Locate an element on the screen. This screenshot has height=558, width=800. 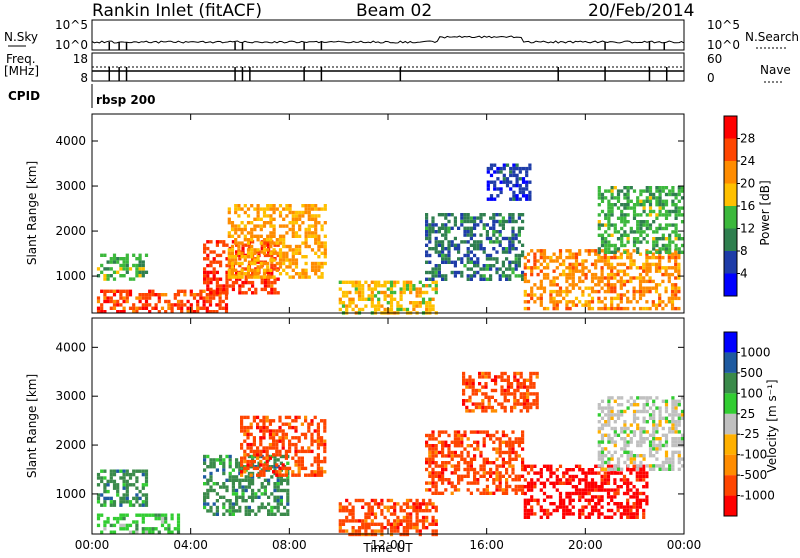
noise-right-tick-top: 10^5 is located at coordinates (723, 25).